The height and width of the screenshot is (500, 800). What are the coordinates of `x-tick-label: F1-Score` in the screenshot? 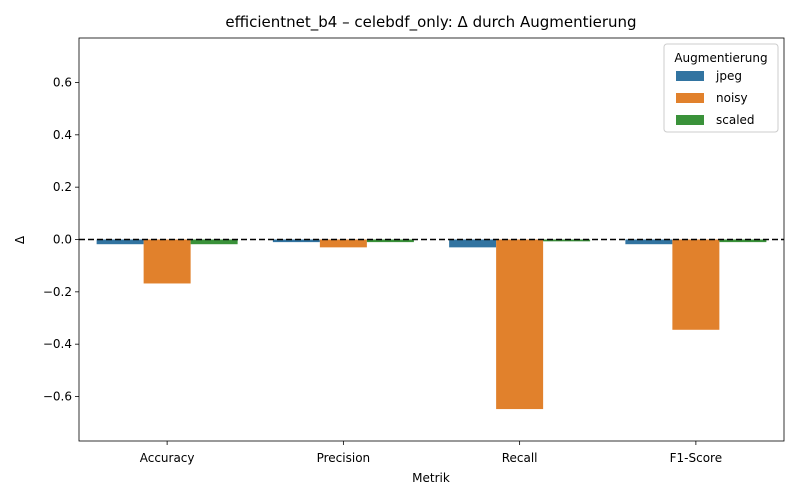 It's located at (696, 458).